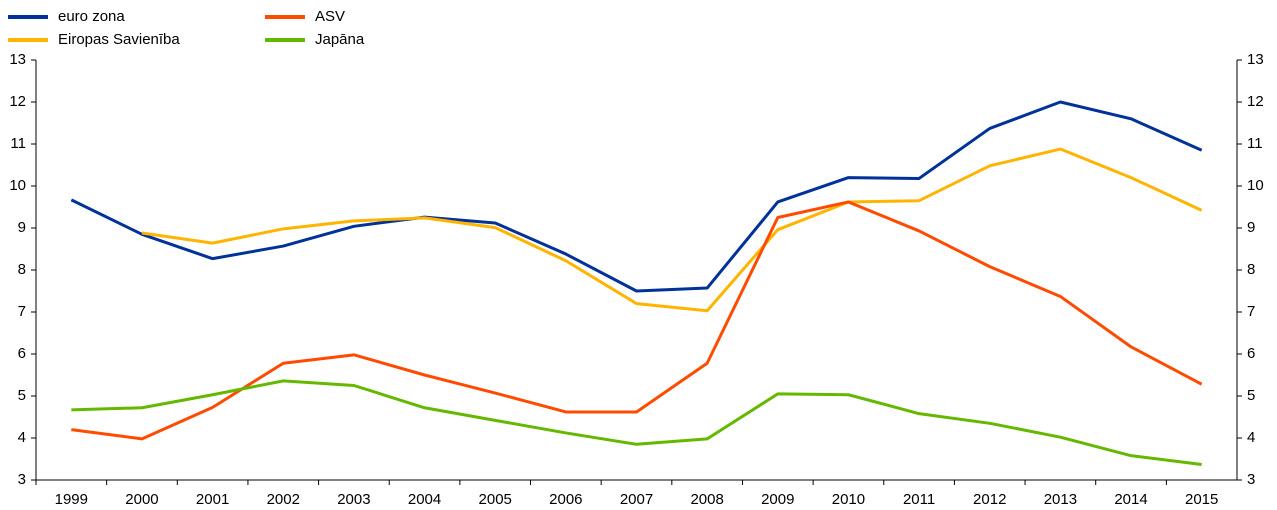  Describe the element at coordinates (1251, 353) in the screenshot. I see `y2-tick-label: 6` at that location.